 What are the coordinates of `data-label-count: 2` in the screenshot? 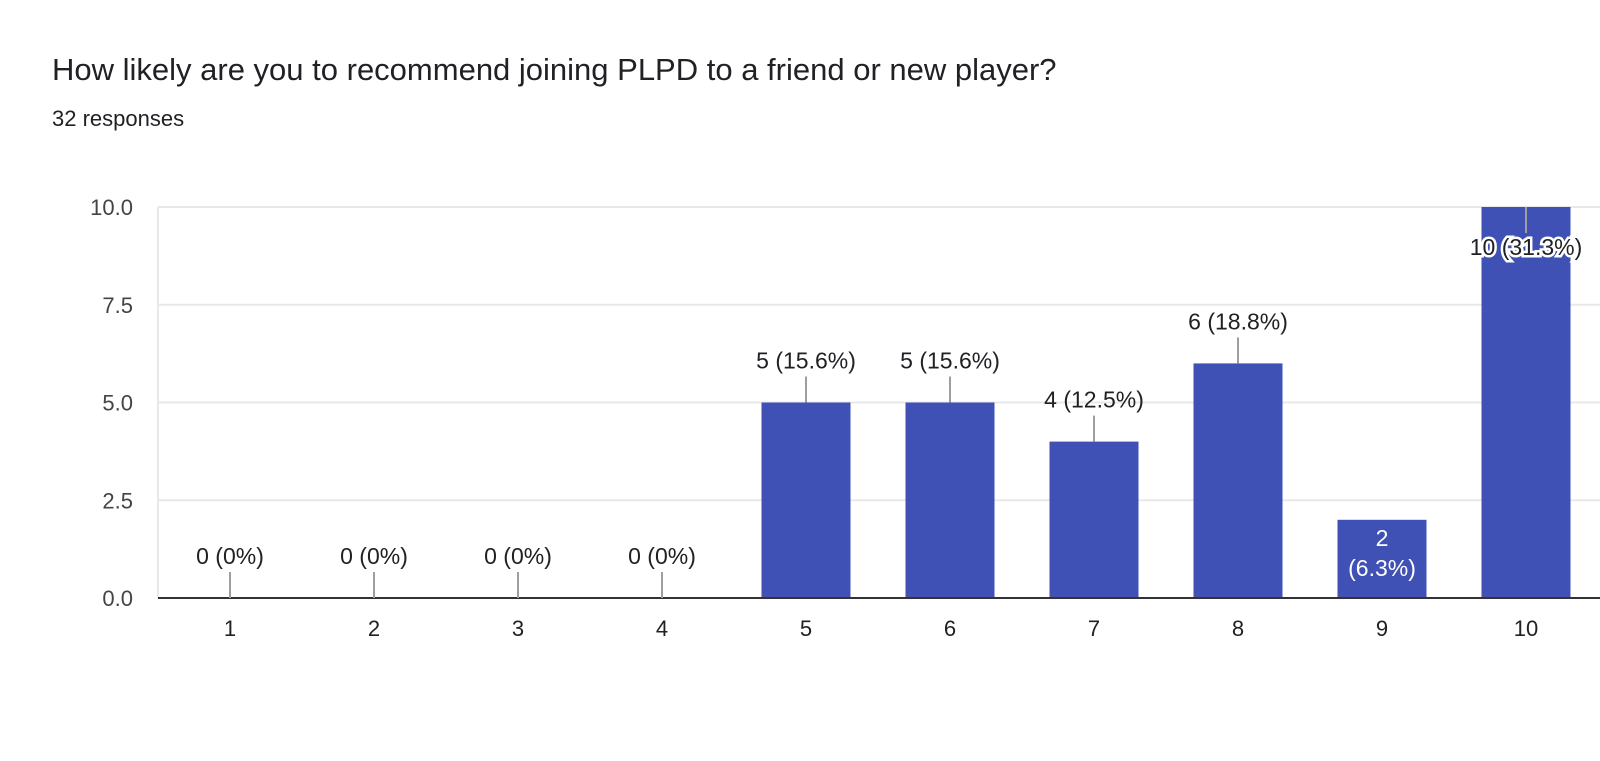 It's located at (1382, 538).